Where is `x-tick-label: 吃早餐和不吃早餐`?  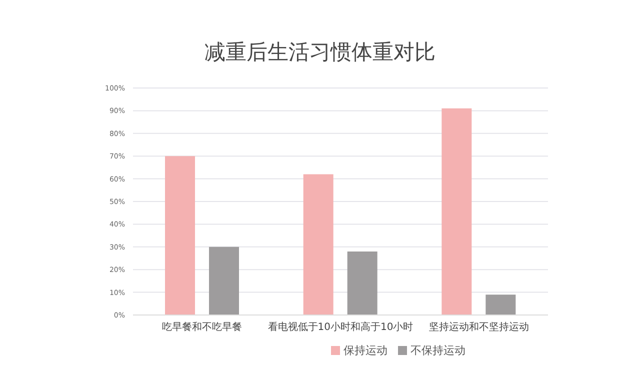 x-tick-label: 吃早餐和不吃早餐 is located at coordinates (202, 327).